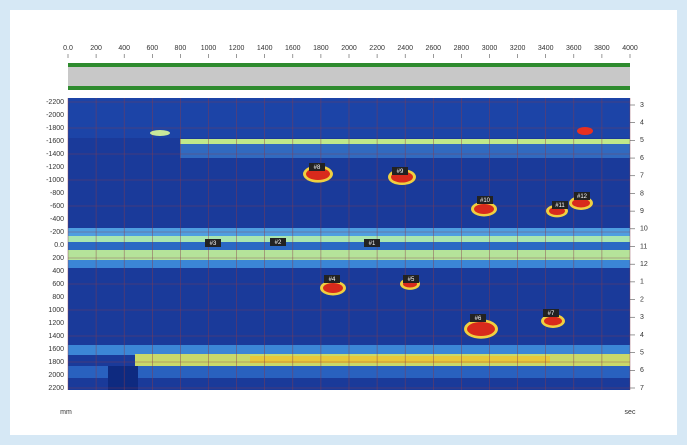 This screenshot has width=687, height=445. What do you see at coordinates (642, 193) in the screenshot?
I see `right-tick-label: 8` at bounding box center [642, 193].